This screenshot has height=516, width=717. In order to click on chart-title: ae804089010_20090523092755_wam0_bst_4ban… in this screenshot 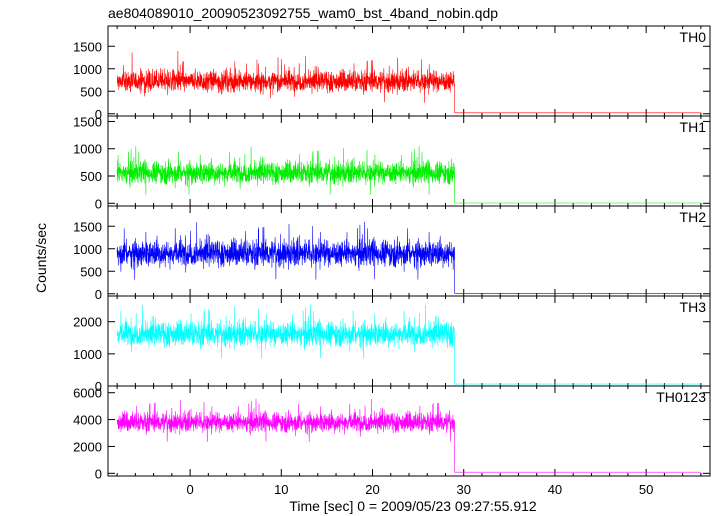, I will do `click(303, 13)`.